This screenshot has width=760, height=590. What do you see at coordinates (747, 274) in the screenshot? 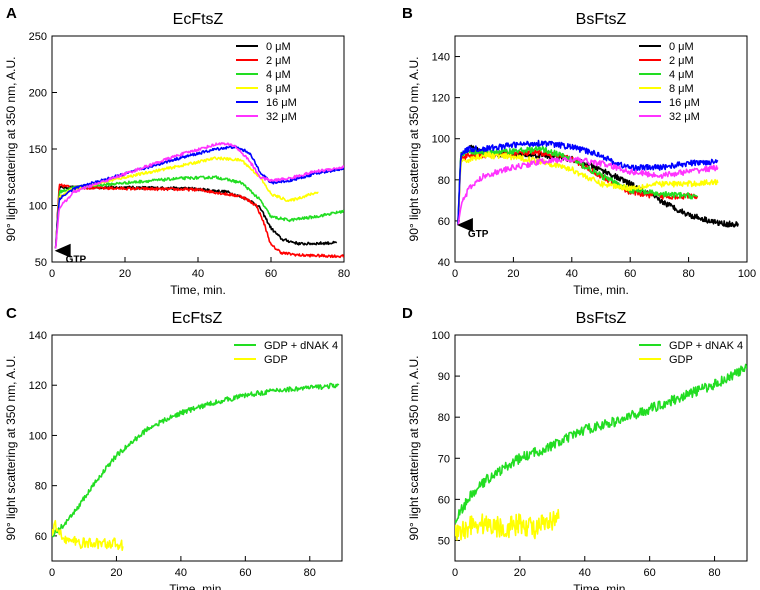
I see `x-tick-label: 100` at bounding box center [747, 274].